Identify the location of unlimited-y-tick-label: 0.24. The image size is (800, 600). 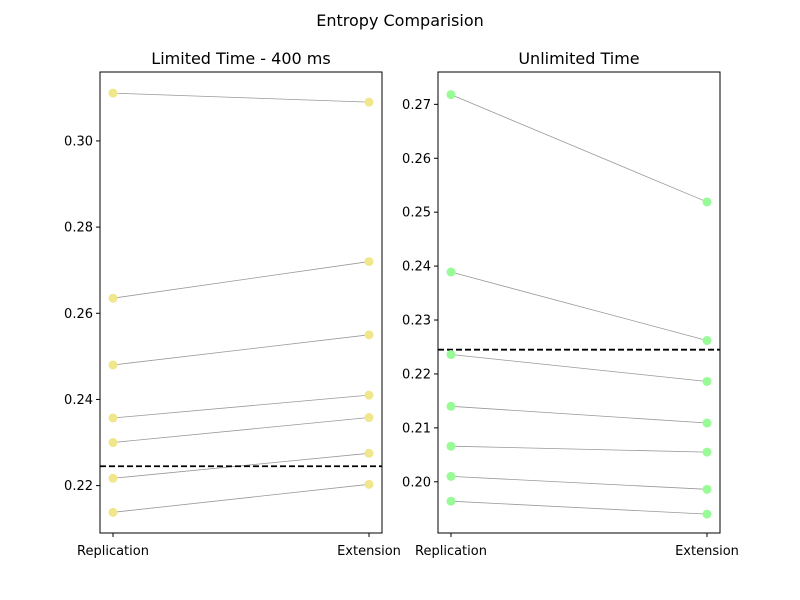
(416, 267).